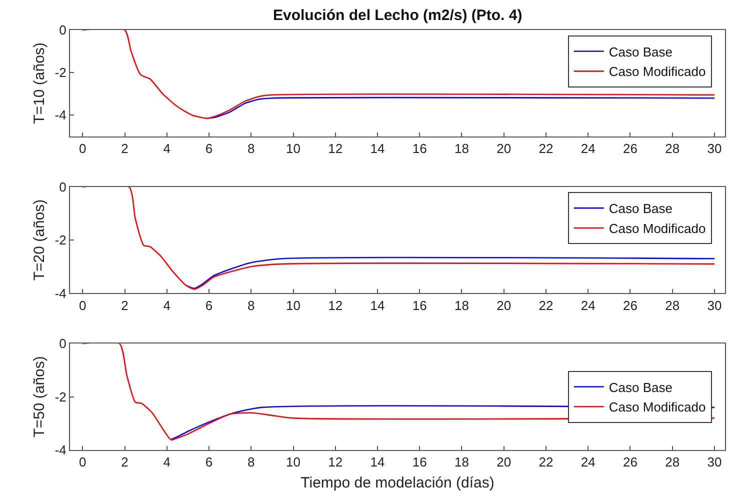  I want to click on y-axis-title: T=50 (años), so click(39, 397).